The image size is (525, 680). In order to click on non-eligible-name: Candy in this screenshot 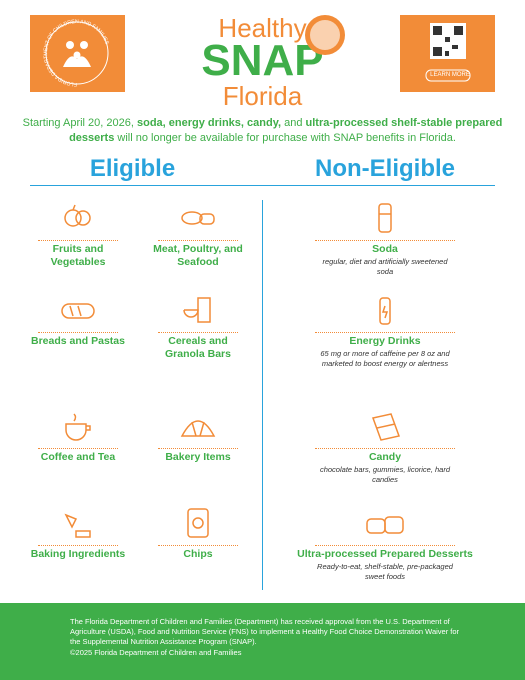, I will do `click(385, 457)`.